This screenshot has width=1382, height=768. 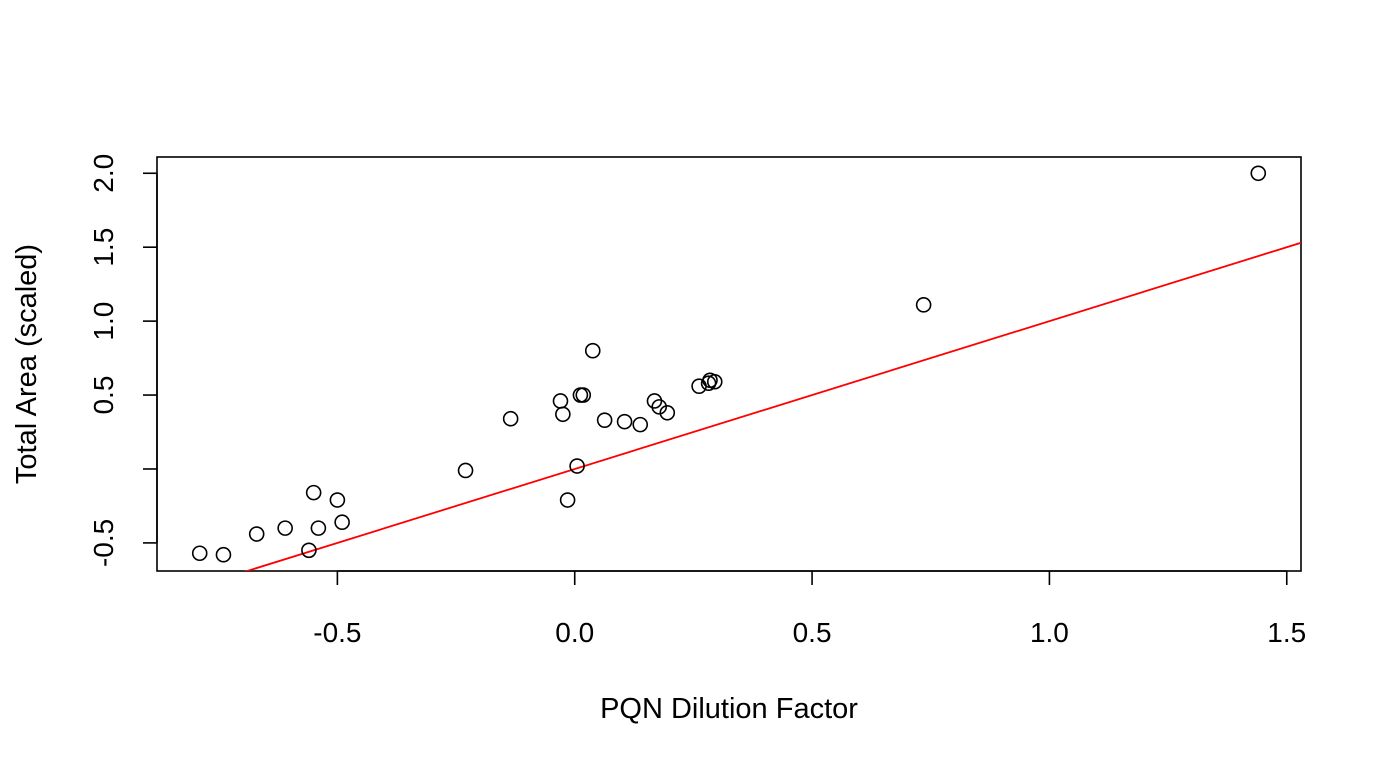 I want to click on x-tick-label: 0.0, so click(x=574, y=632).